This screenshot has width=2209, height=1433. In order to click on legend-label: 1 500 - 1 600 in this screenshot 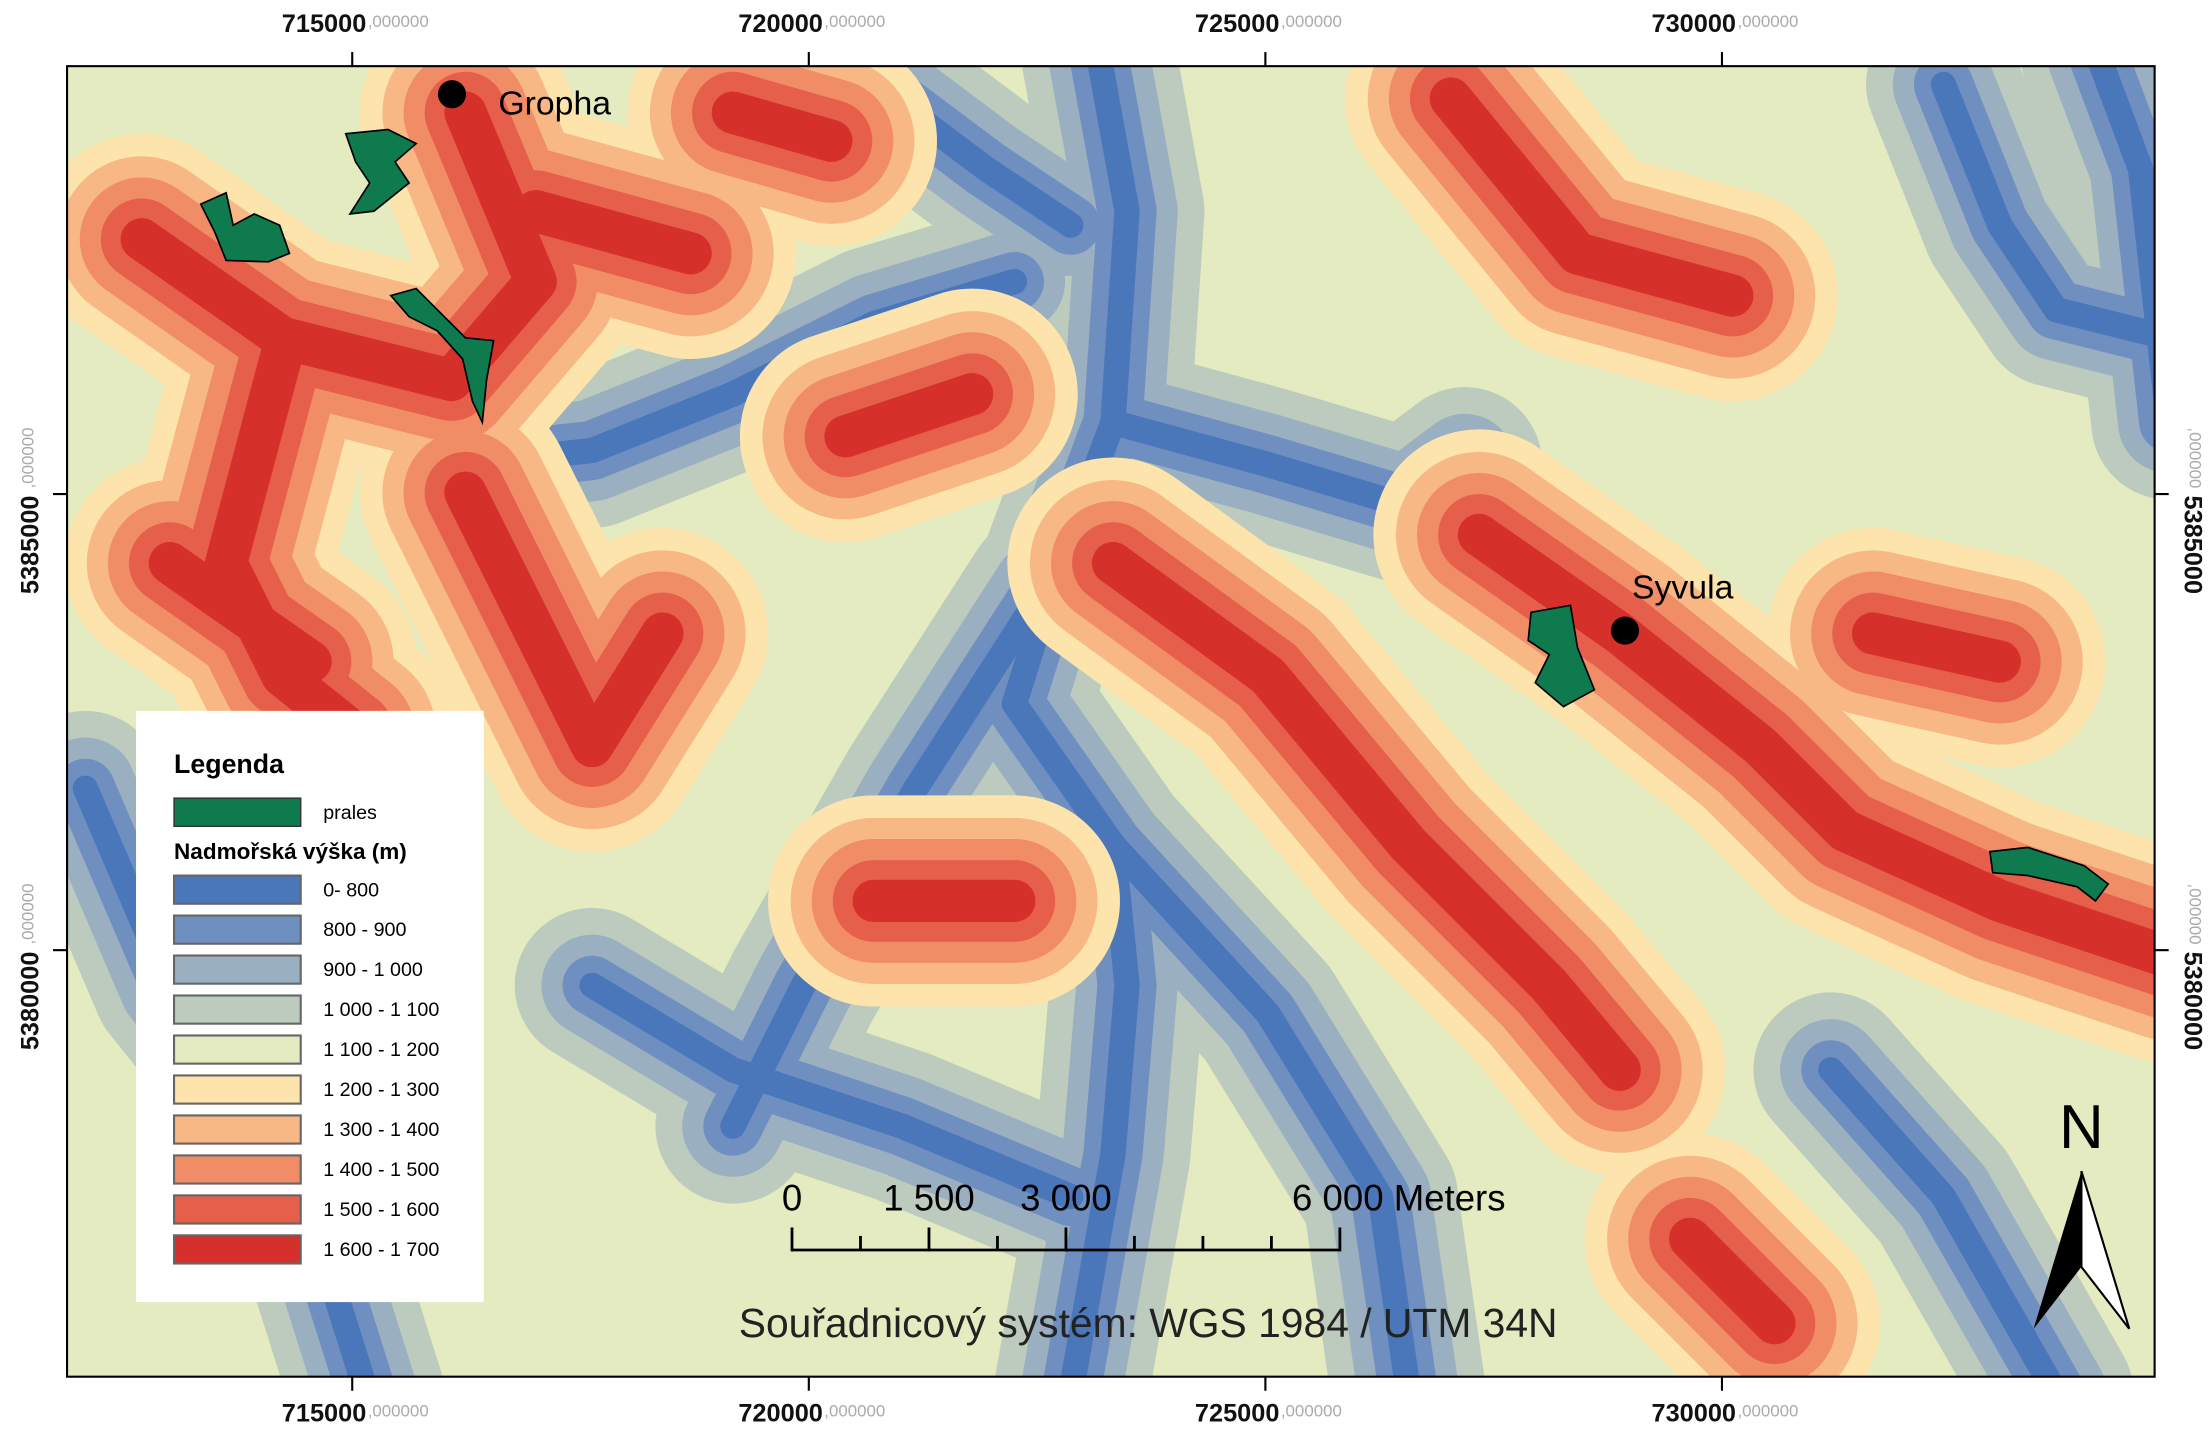, I will do `click(381, 1210)`.